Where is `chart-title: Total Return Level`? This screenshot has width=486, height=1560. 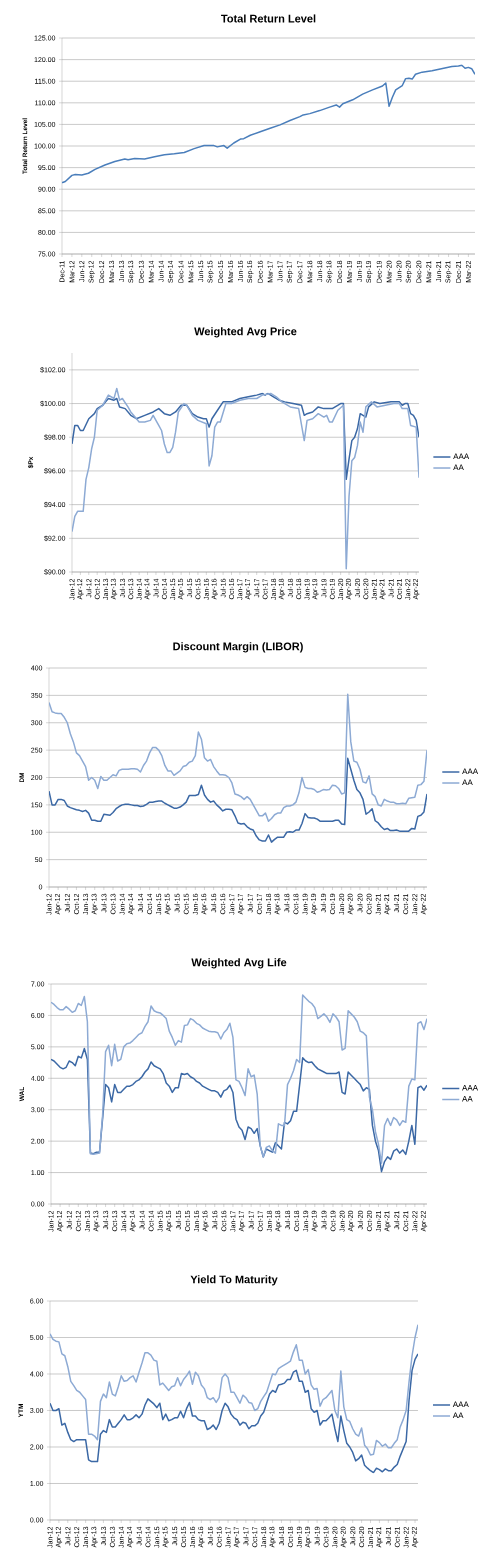 chart-title: Total Return Level is located at coordinates (268, 18).